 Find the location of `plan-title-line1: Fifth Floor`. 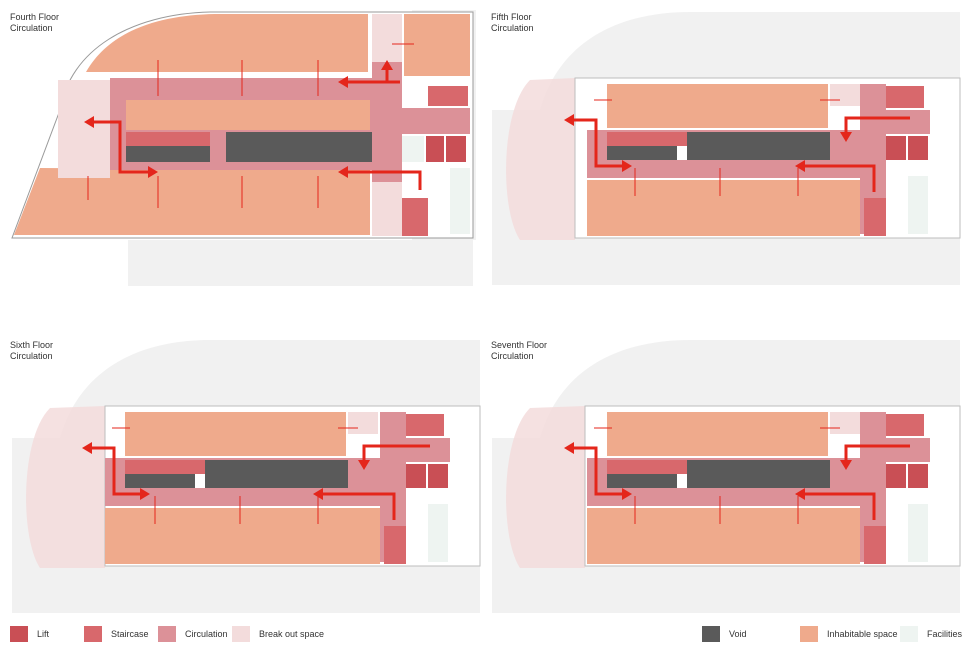

plan-title-line1: Fifth Floor is located at coordinates (511, 17).